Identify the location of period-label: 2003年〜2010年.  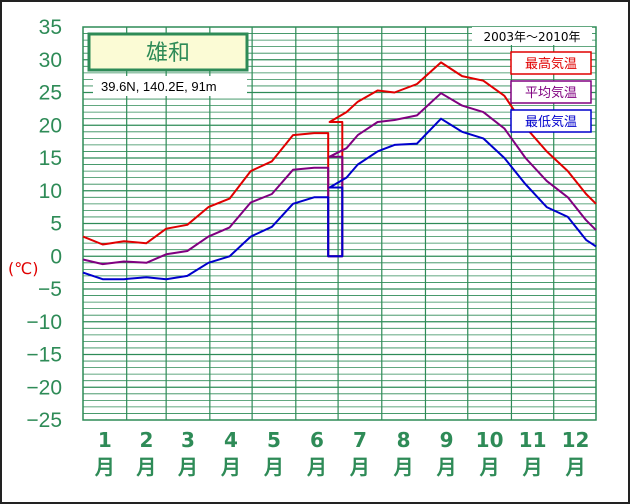
(531, 37).